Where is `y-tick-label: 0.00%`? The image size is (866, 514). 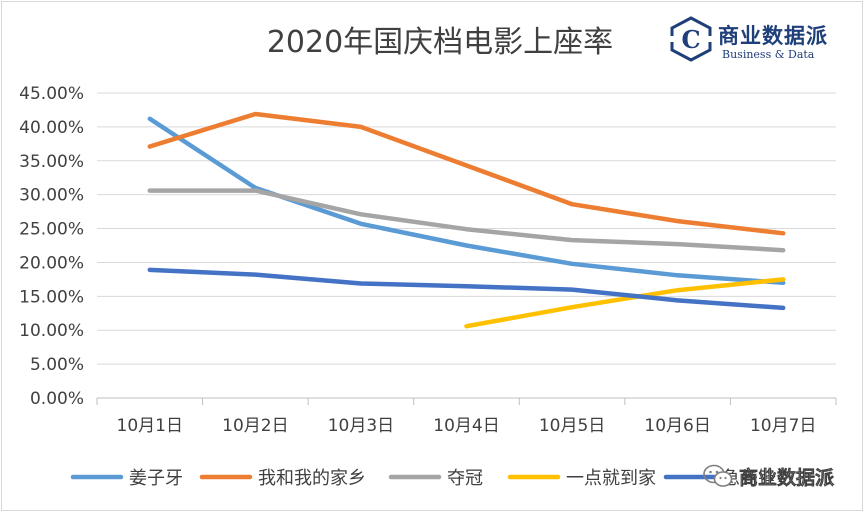
y-tick-label: 0.00% is located at coordinates (57, 399).